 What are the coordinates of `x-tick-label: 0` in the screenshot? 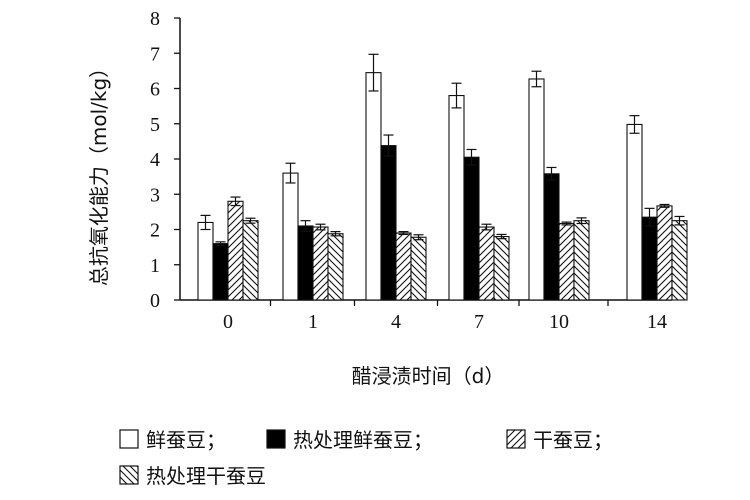 It's located at (228, 322).